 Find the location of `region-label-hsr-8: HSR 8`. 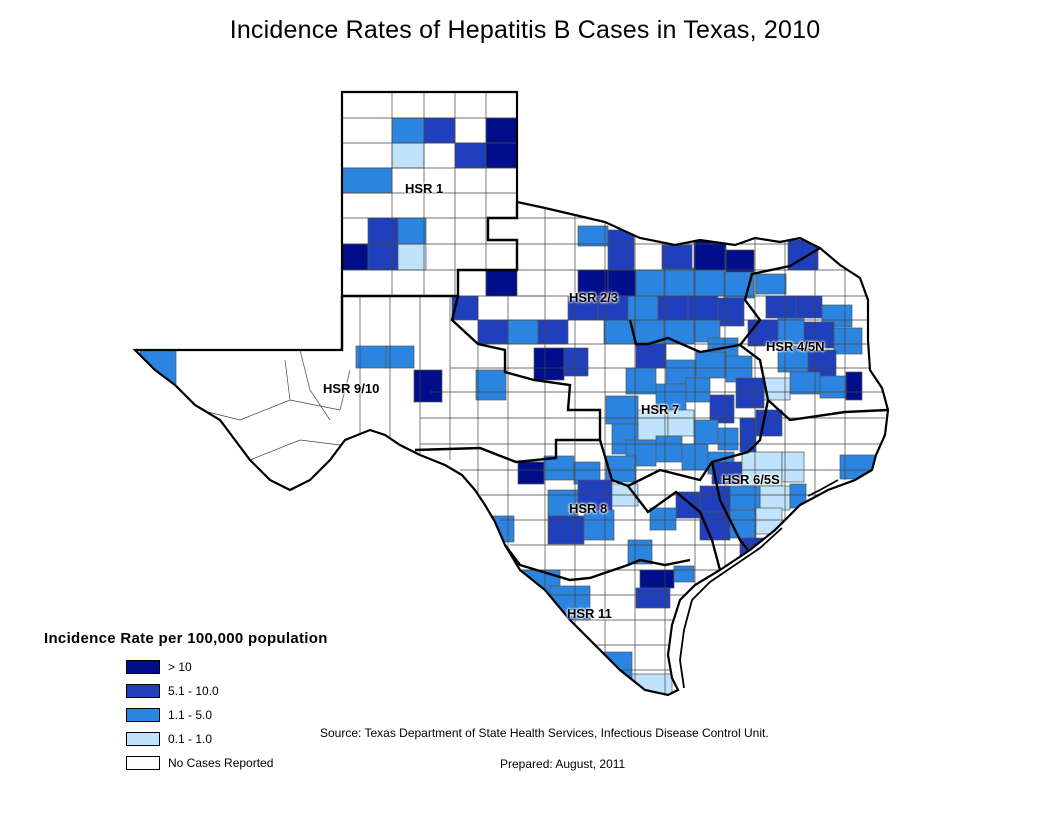

region-label-hsr-8: HSR 8 is located at coordinates (588, 508).